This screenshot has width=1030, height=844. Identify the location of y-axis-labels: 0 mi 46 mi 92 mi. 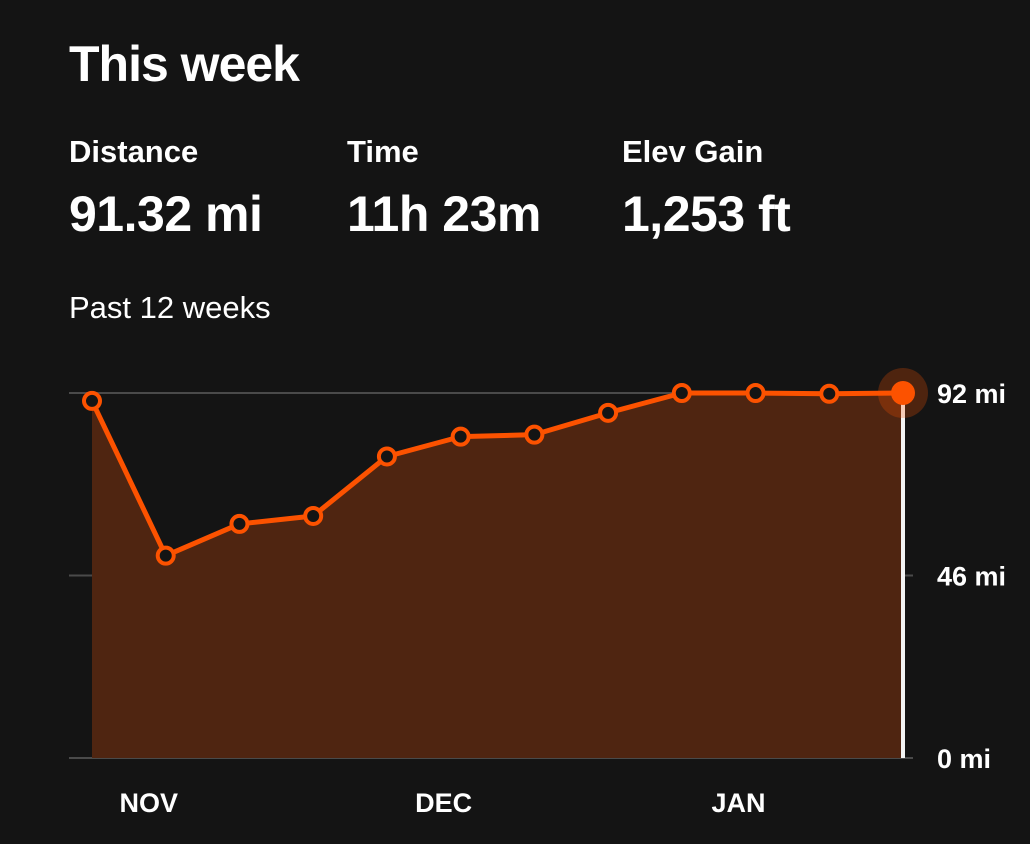
(971, 576).